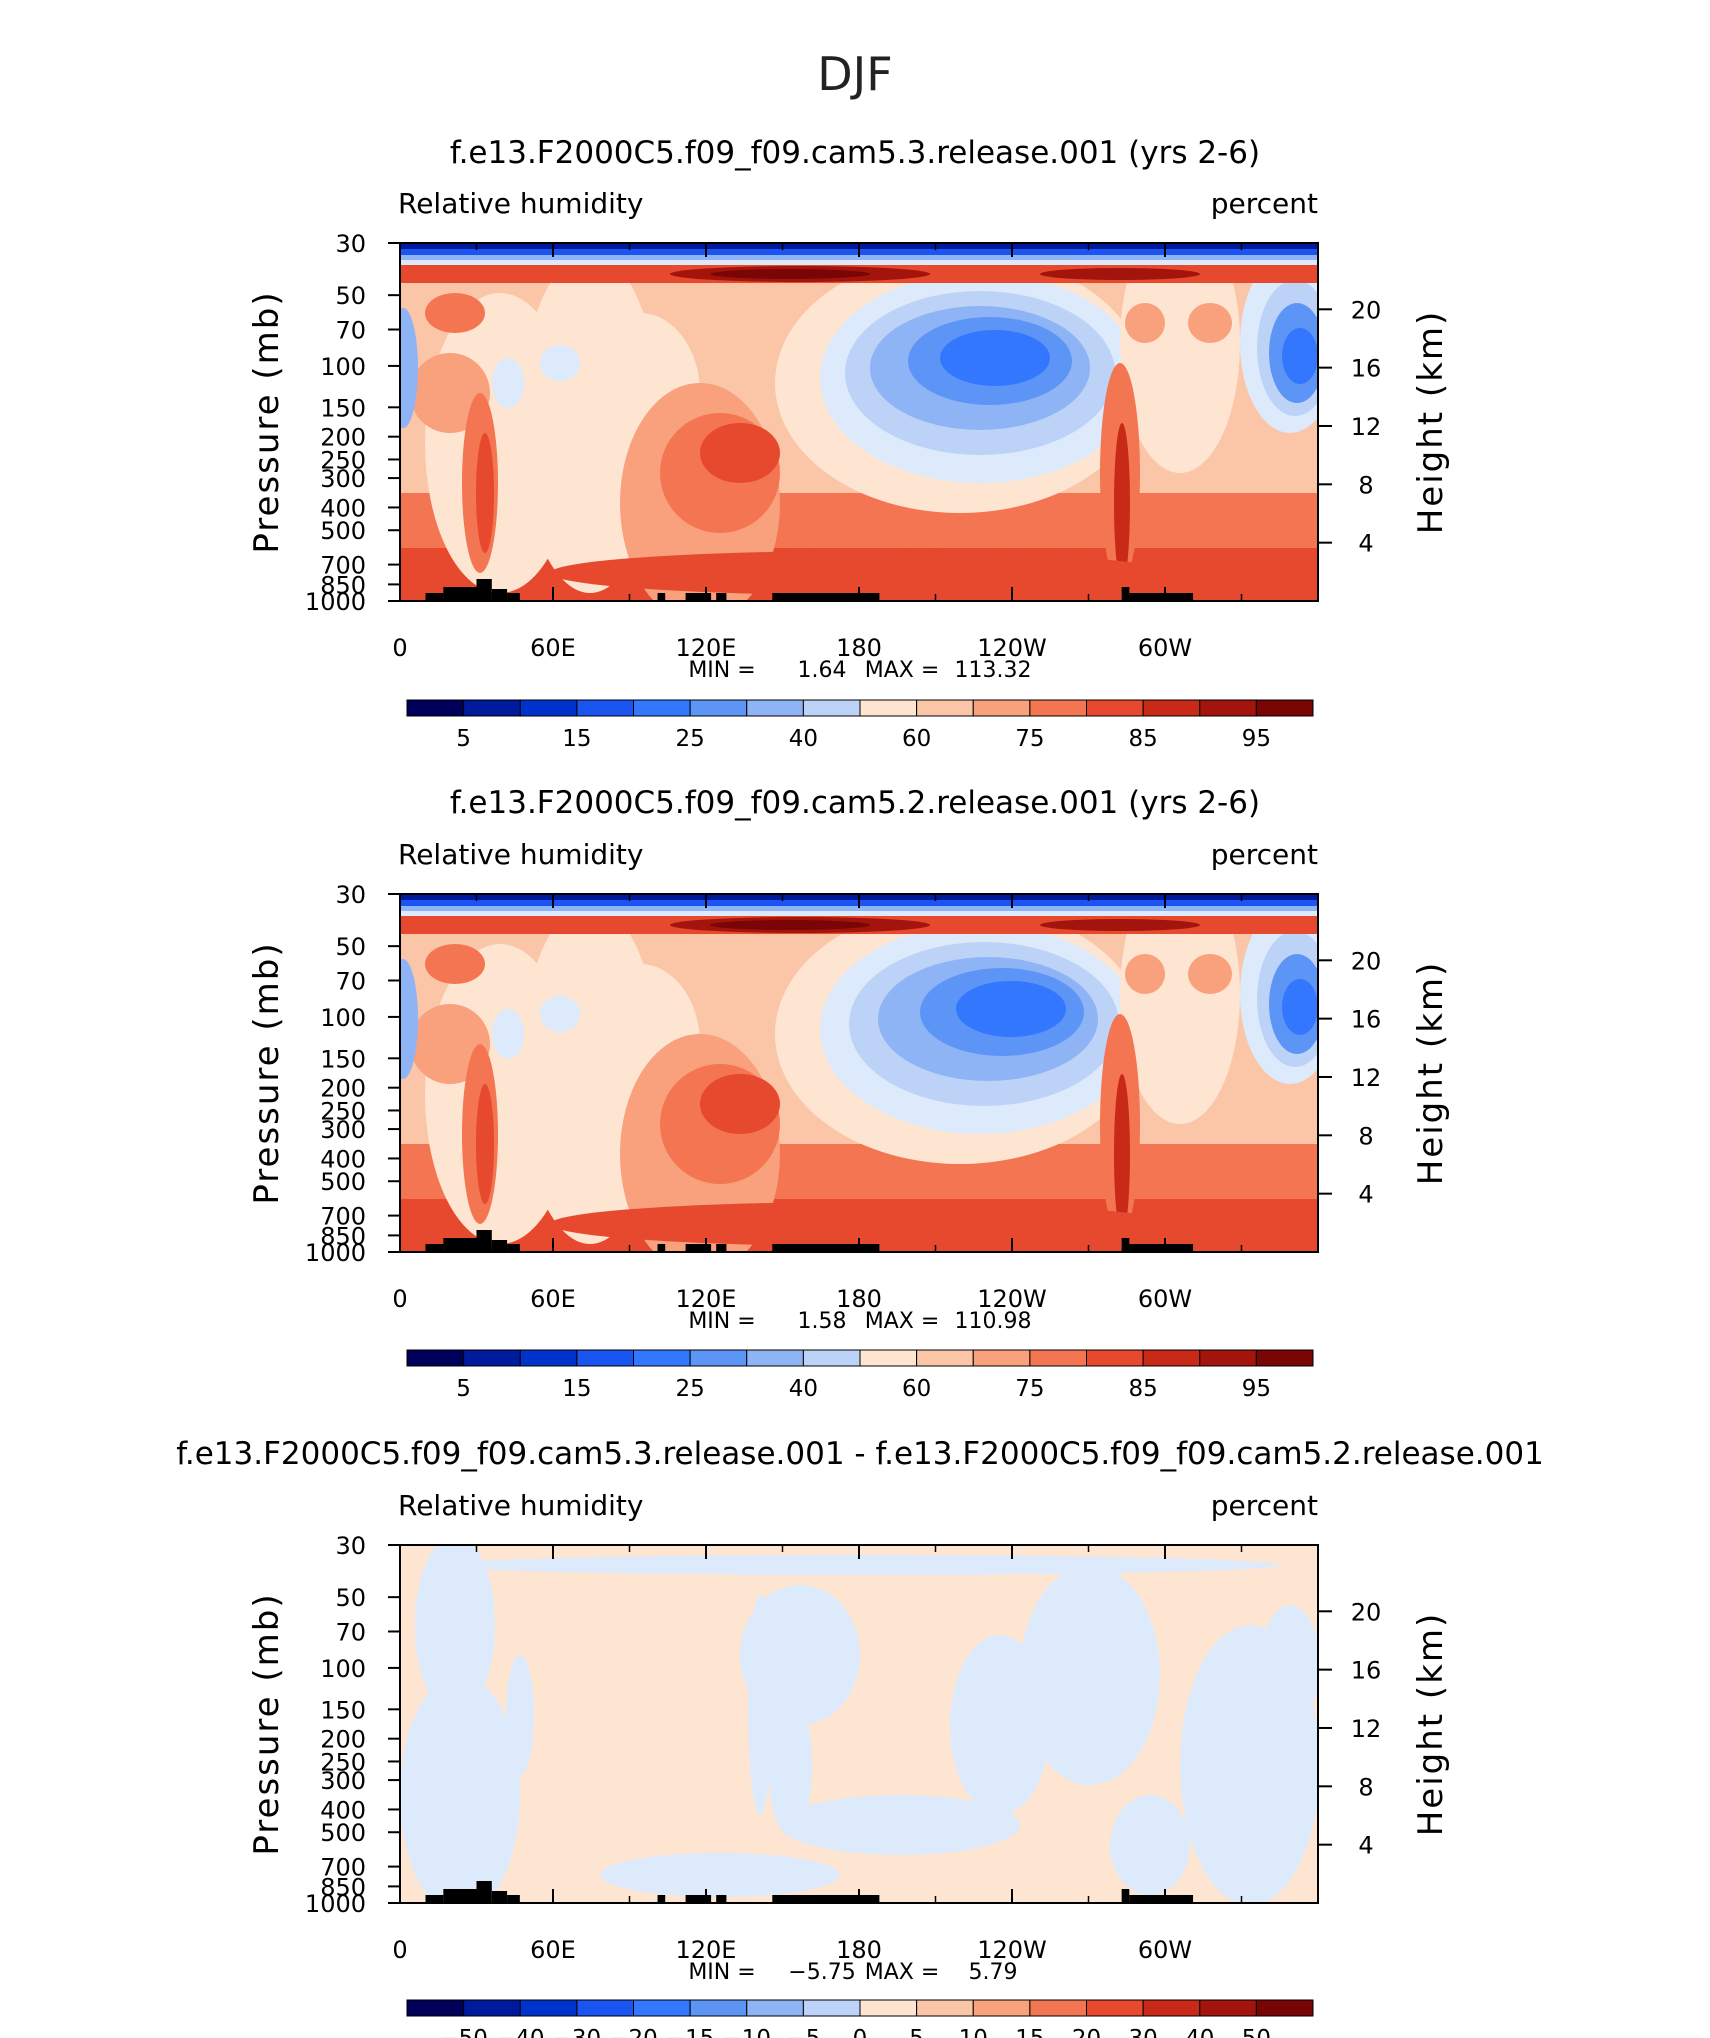 This screenshot has width=1710, height=2038. I want to click on panel-1-colorbar: 5 15 25 40 60 75 85 95, so click(860, 725).